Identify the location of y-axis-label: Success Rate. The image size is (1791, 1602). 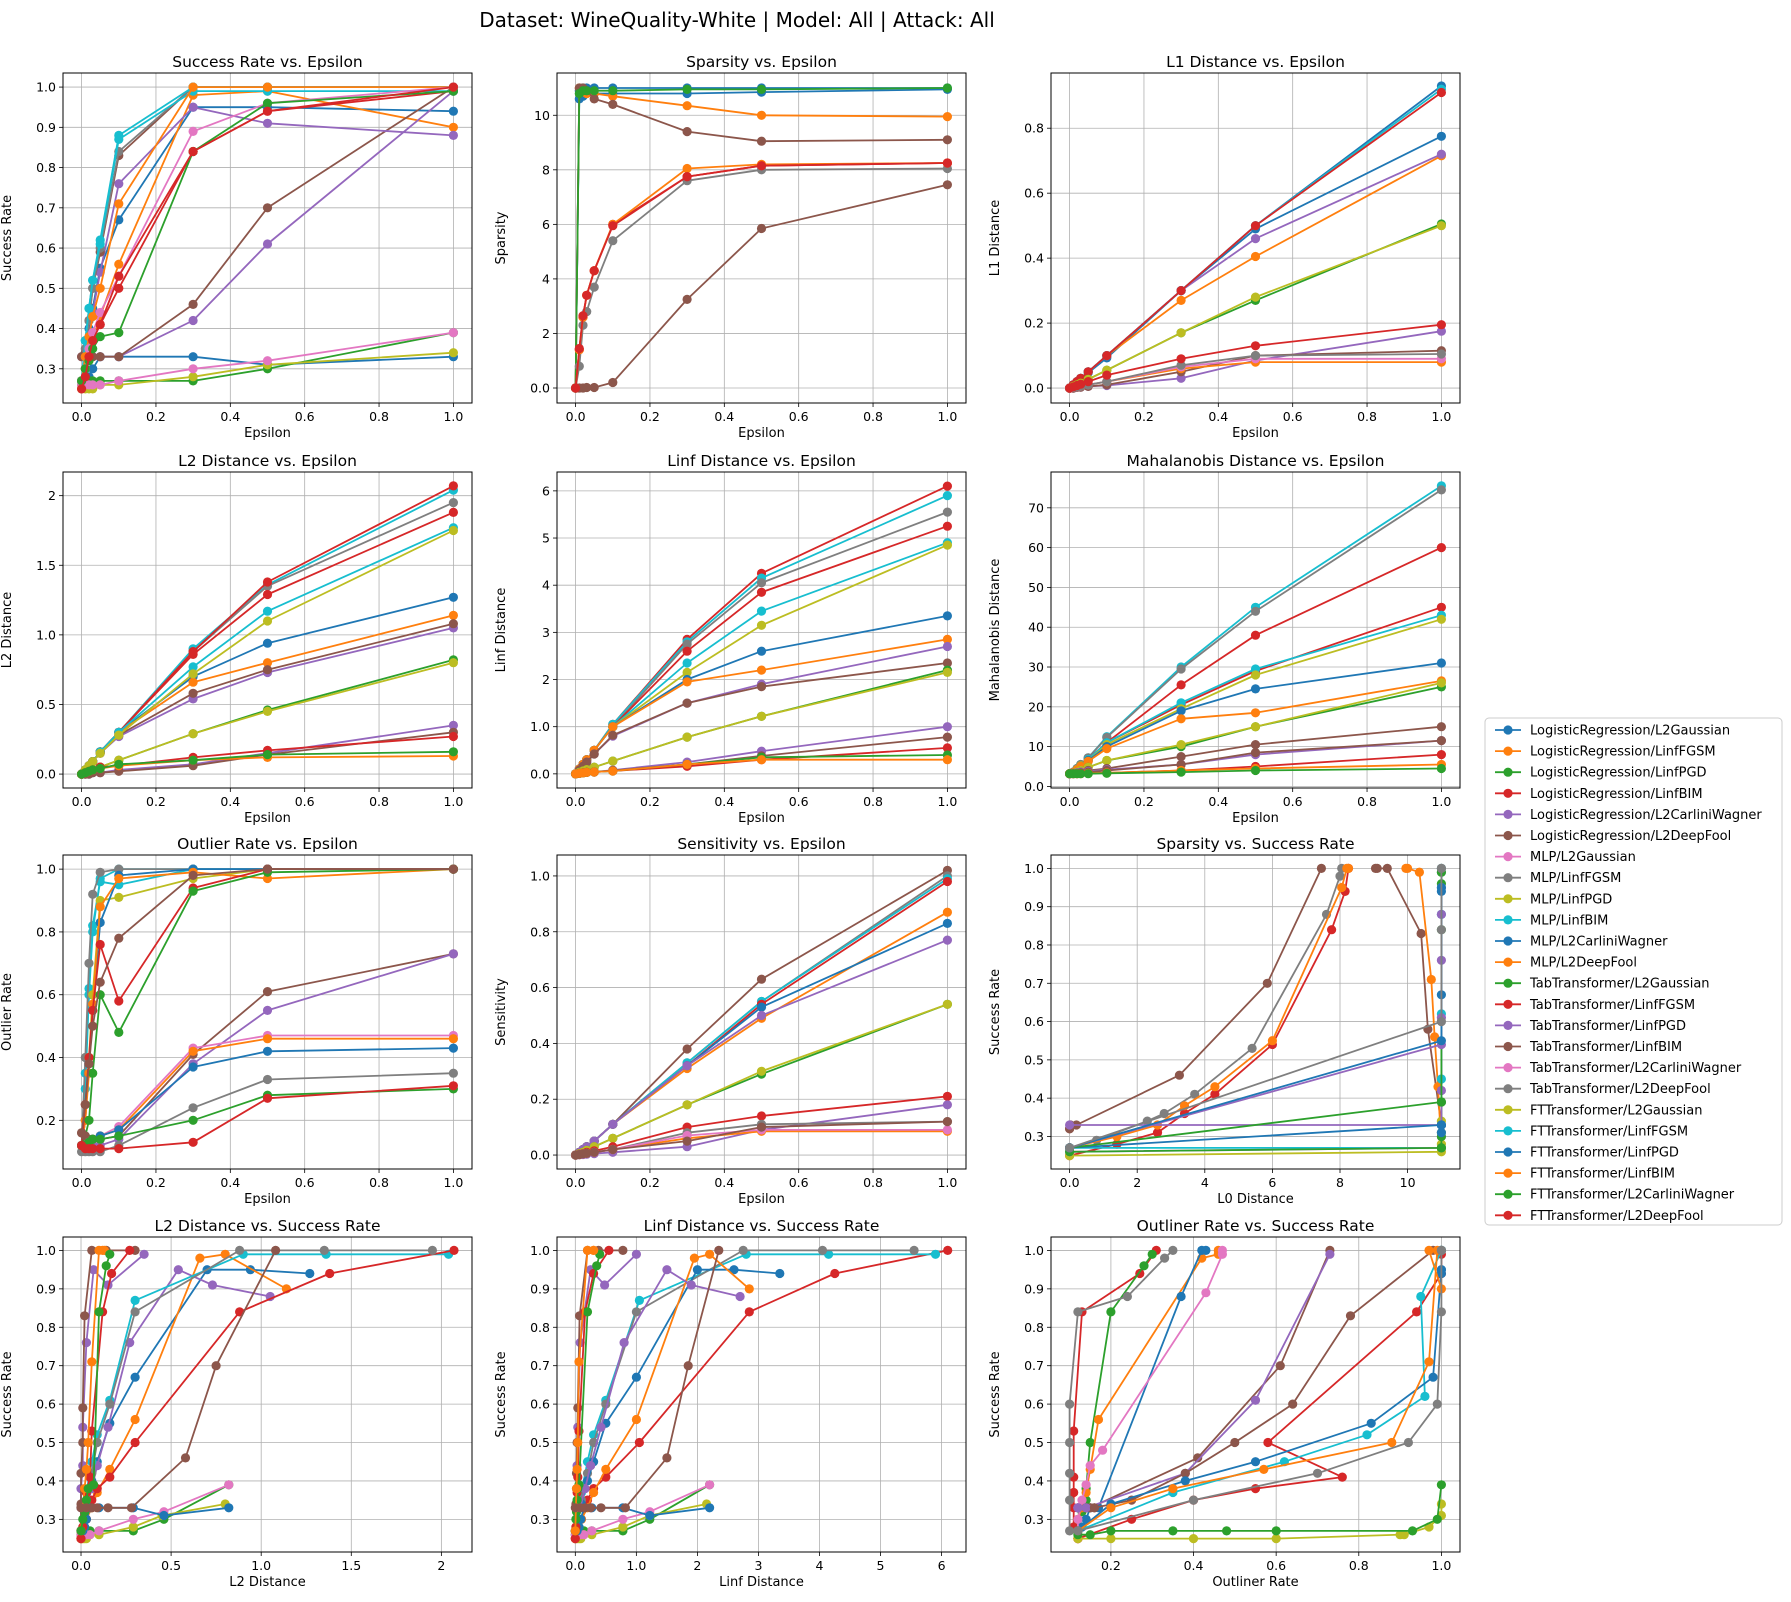
(7, 1394).